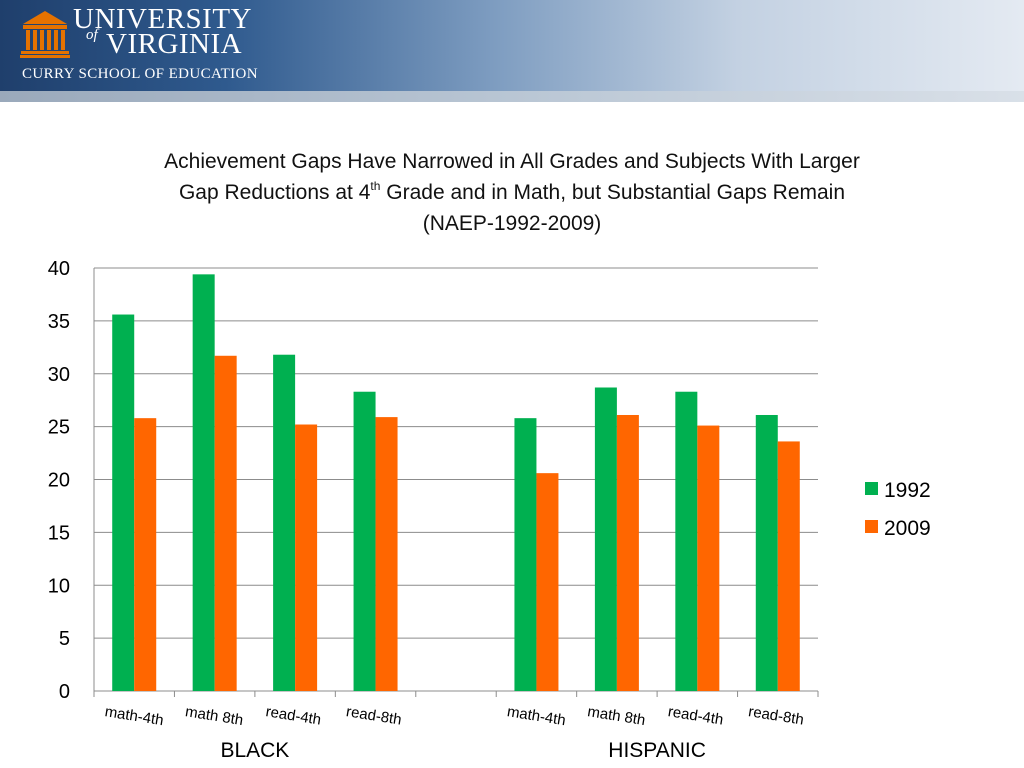  What do you see at coordinates (512, 96) in the screenshot?
I see `header-stripe` at bounding box center [512, 96].